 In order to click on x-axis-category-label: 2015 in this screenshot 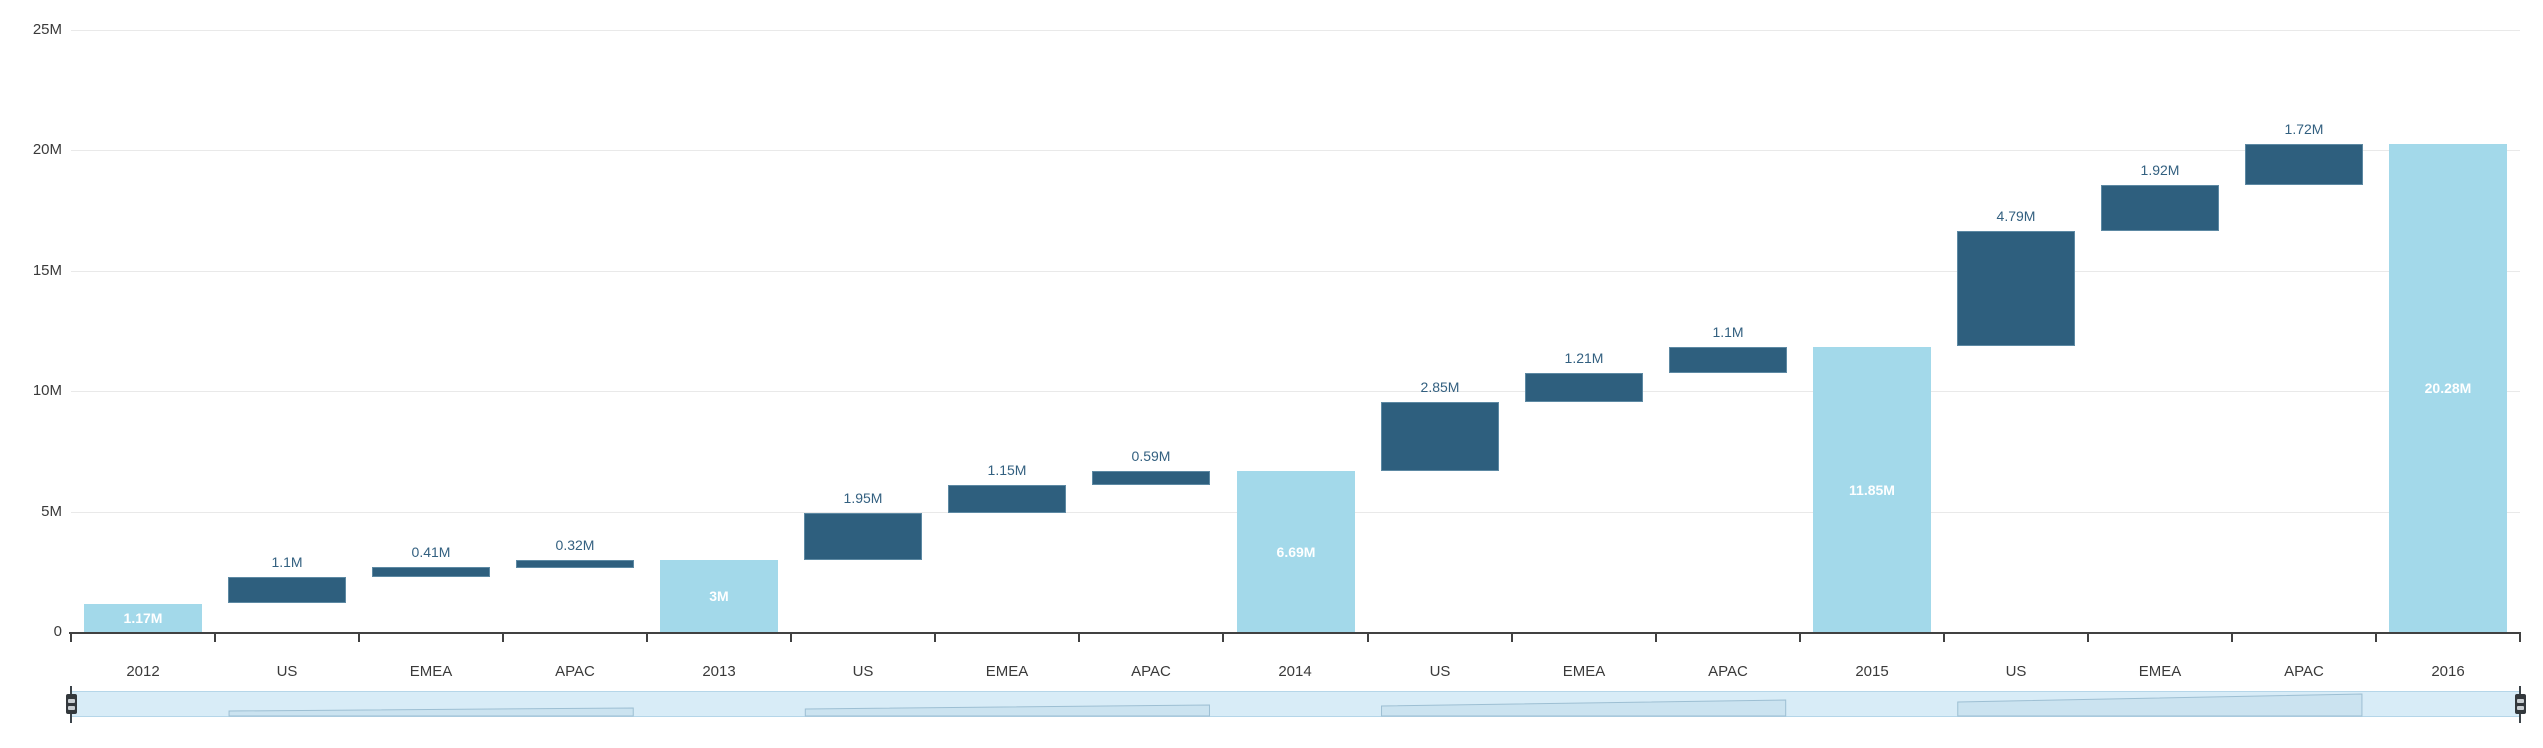, I will do `click(1872, 671)`.